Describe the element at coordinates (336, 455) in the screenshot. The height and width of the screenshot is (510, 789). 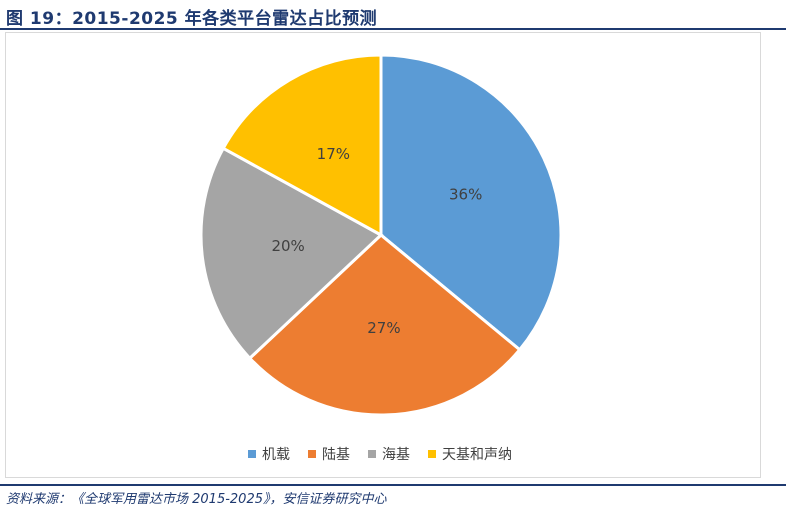
I see `legend-label: 陆基` at that location.